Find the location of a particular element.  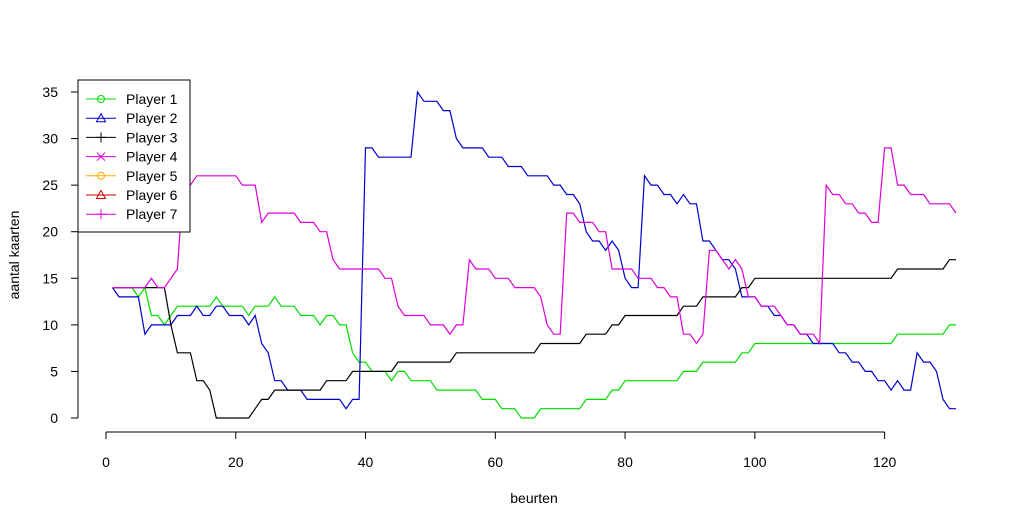

x-tick-label: 100 is located at coordinates (755, 462).